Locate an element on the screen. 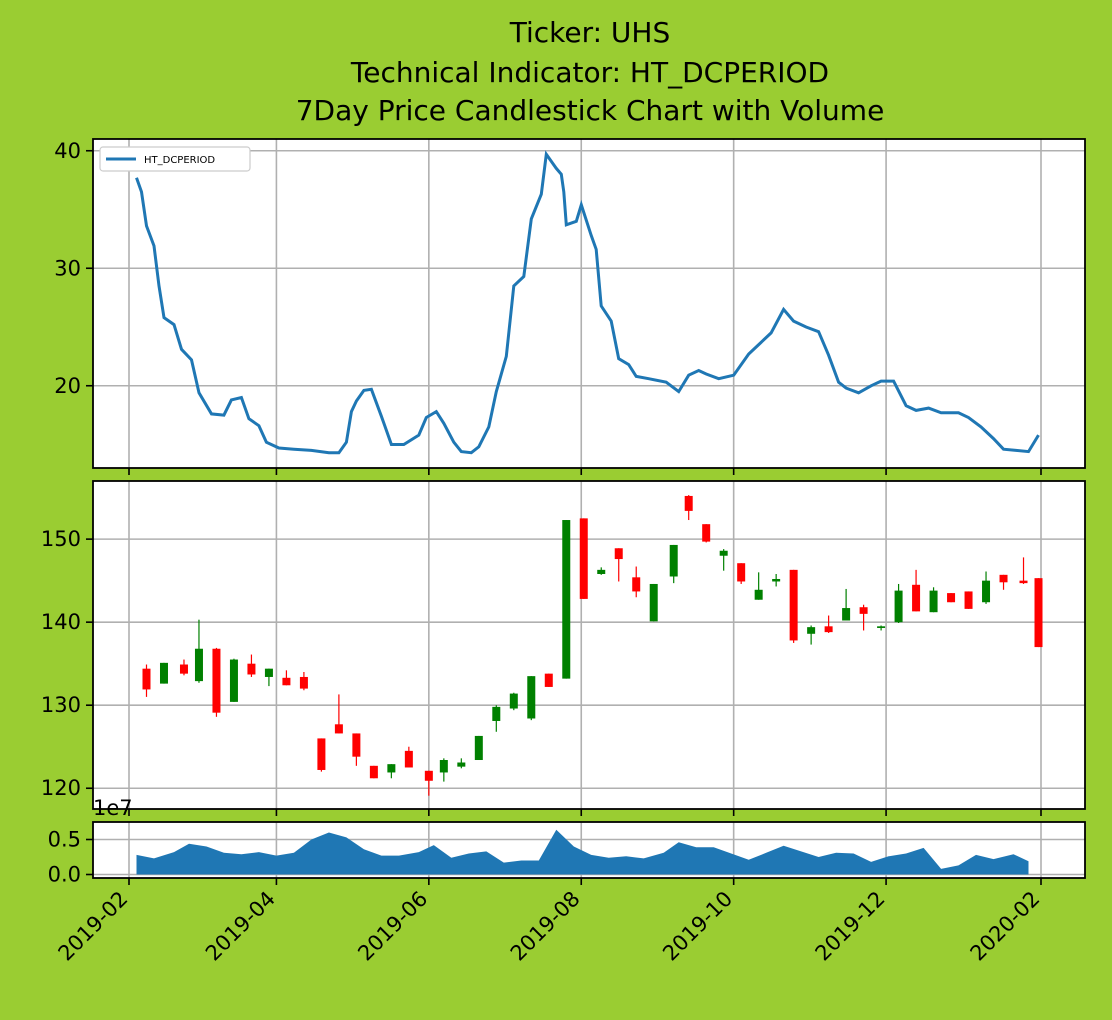  price-ytick-label: 150 is located at coordinates (61, 539).